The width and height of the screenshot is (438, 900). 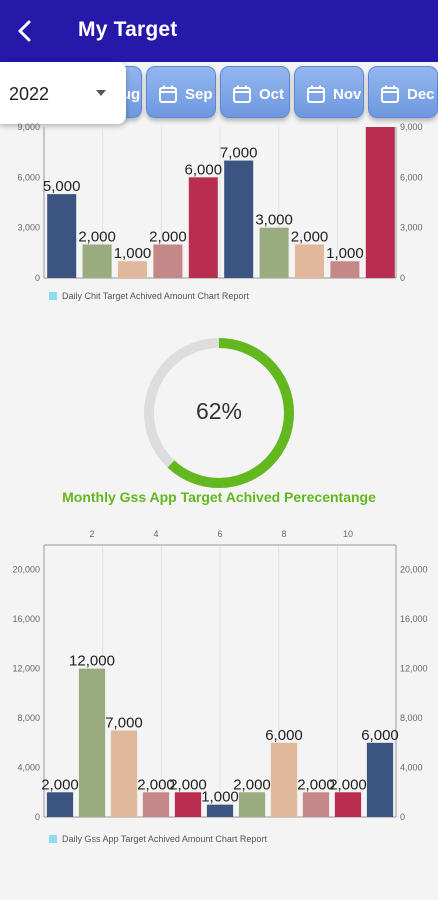 What do you see at coordinates (414, 619) in the screenshot?
I see `y-tick-label-right: 16,000` at bounding box center [414, 619].